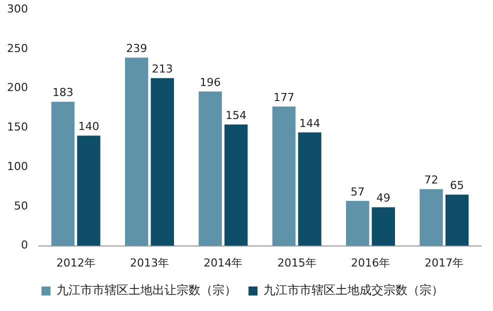 The width and height of the screenshot is (493, 311). Describe the element at coordinates (146, 290) in the screenshot. I see `legend-label: 九江市市辖区土地出让宗数（宗）` at that location.